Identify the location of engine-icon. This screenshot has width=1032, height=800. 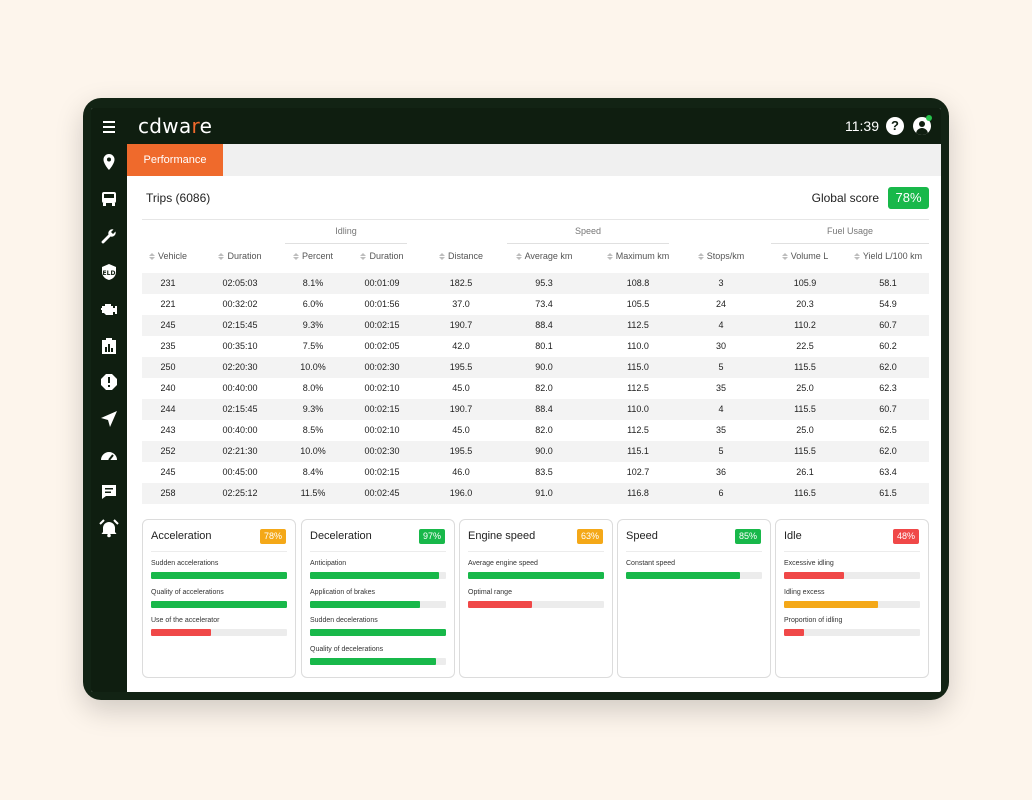
(109, 309).